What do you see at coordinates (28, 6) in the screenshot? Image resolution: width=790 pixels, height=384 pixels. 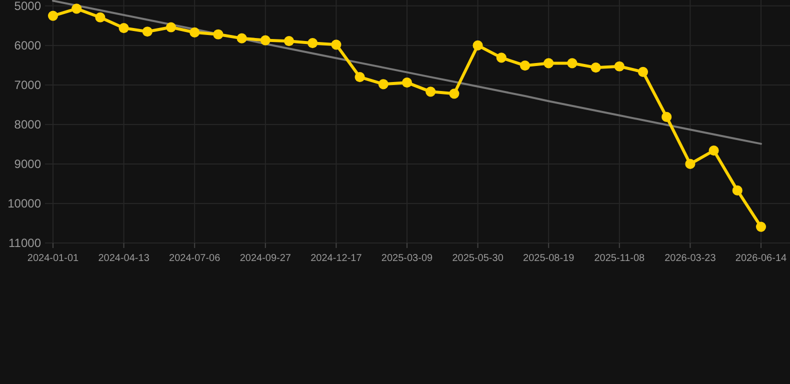 I see `y-tick-label: 5000` at bounding box center [28, 6].